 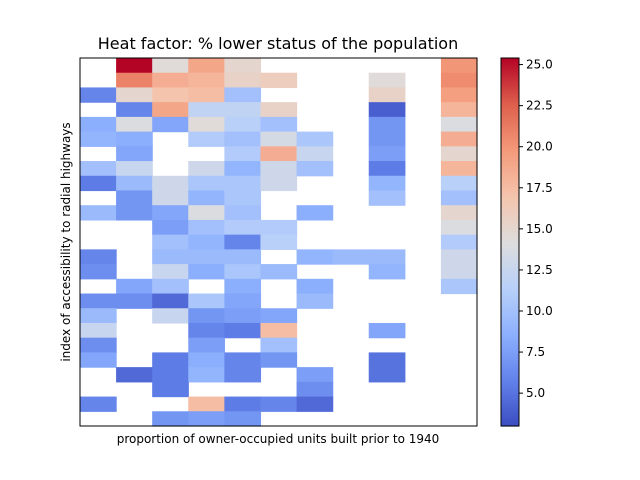 What do you see at coordinates (539, 188) in the screenshot?
I see `colorbar-tick-label: 17.5` at bounding box center [539, 188].